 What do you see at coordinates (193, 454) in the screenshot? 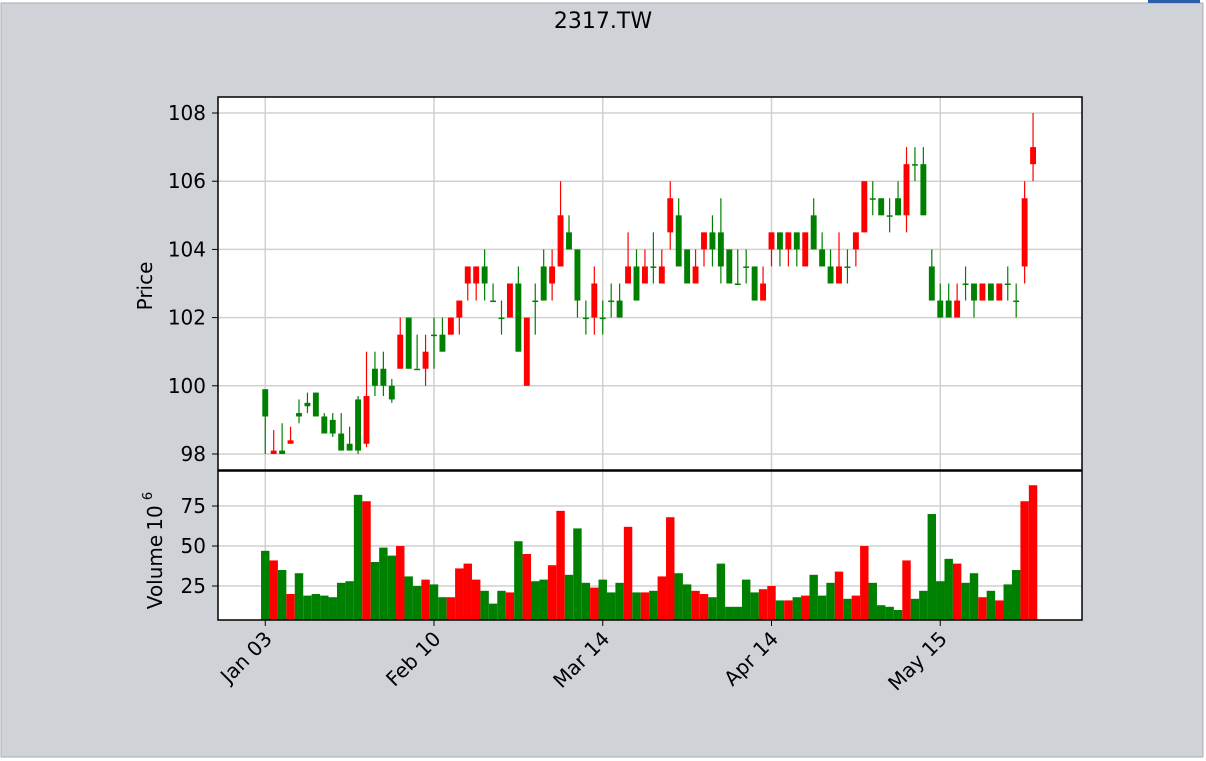
I see `y-tick-label: 98` at bounding box center [193, 454].